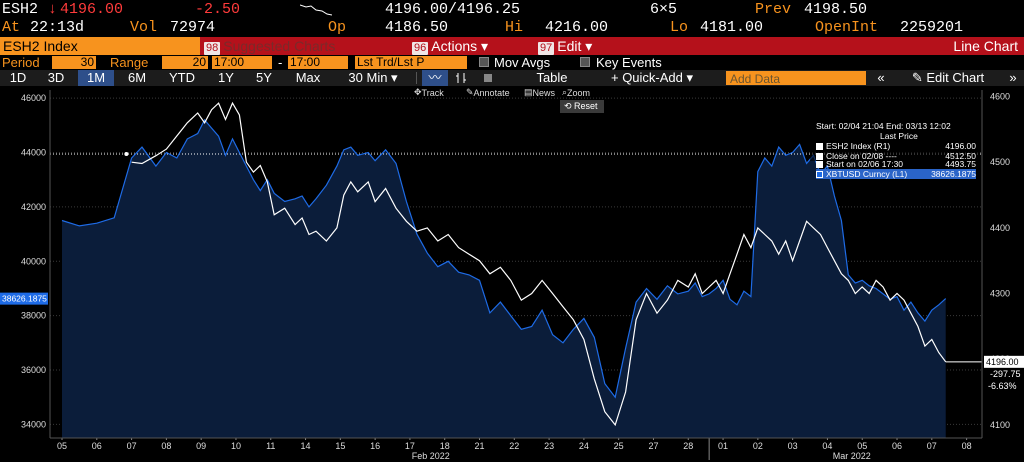 Image resolution: width=1024 pixels, height=462 pixels. I want to click on legend-date-range: Start: 02/04 21:04 End: 03/13 12:02, so click(883, 126).